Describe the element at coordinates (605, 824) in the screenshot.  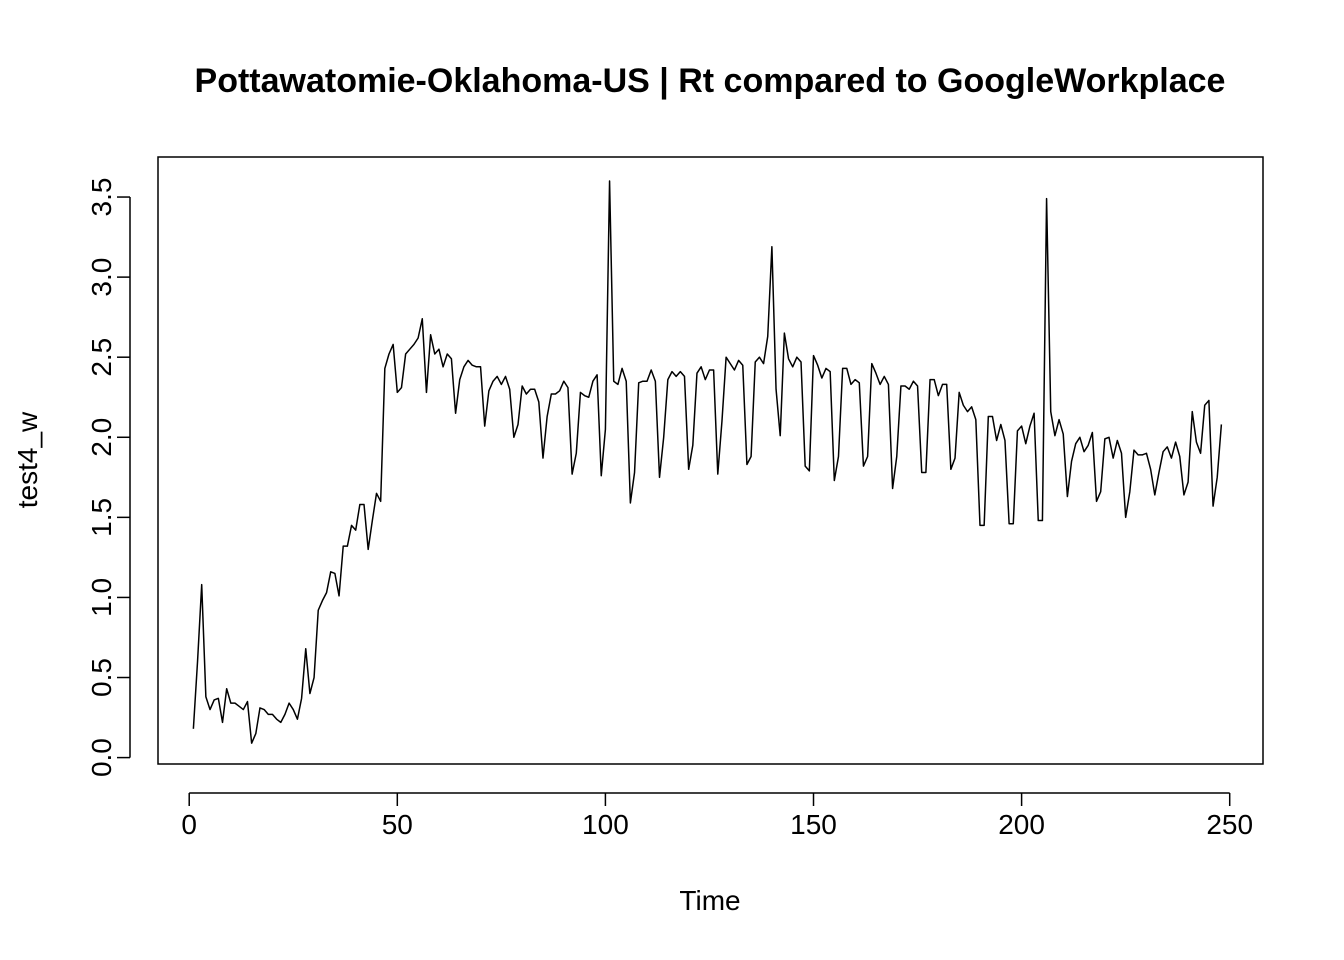
I see `x-tick-label: 100` at that location.